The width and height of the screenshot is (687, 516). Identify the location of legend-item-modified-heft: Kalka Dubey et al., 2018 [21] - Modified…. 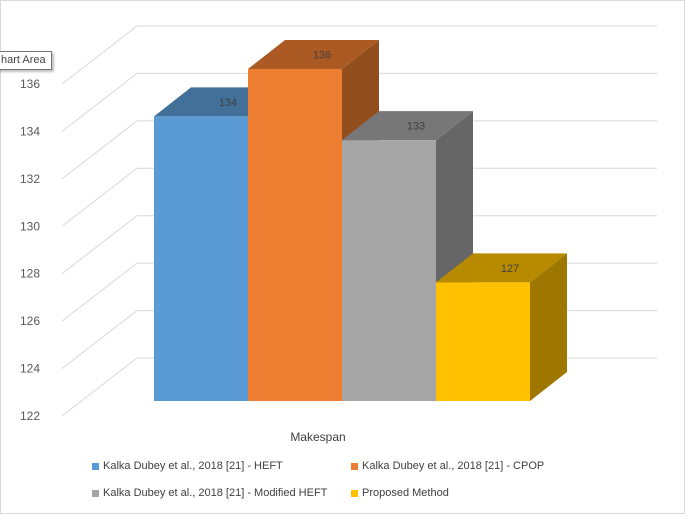
(209, 493).